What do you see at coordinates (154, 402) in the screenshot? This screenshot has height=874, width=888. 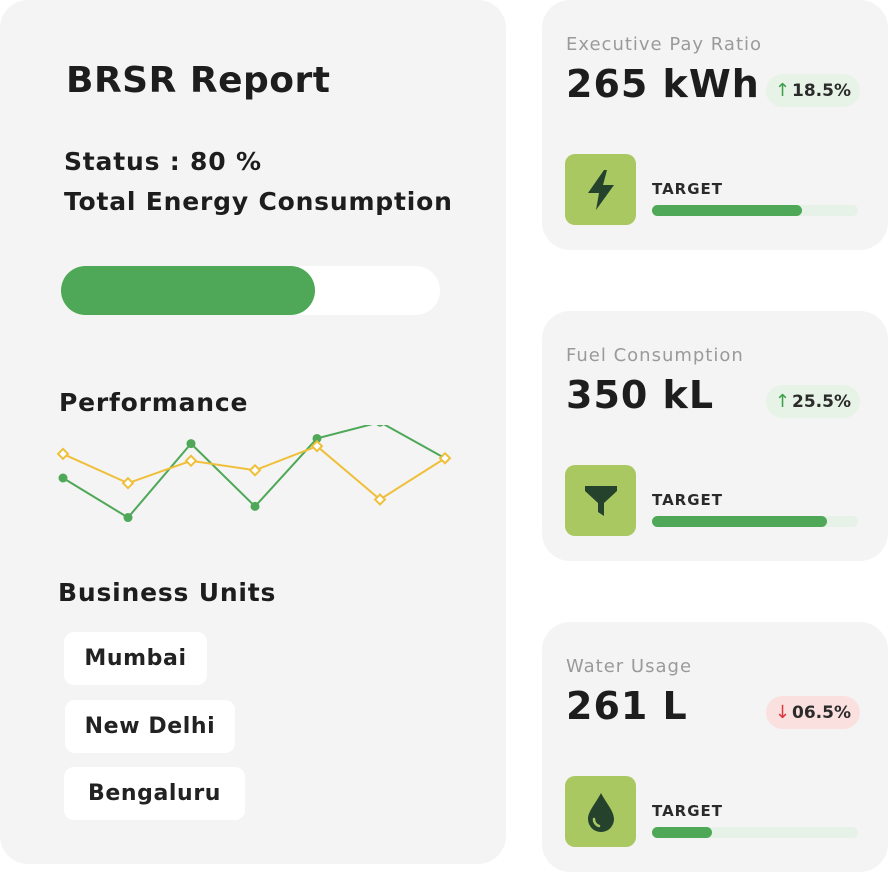 I see `performance-label: Performance` at bounding box center [154, 402].